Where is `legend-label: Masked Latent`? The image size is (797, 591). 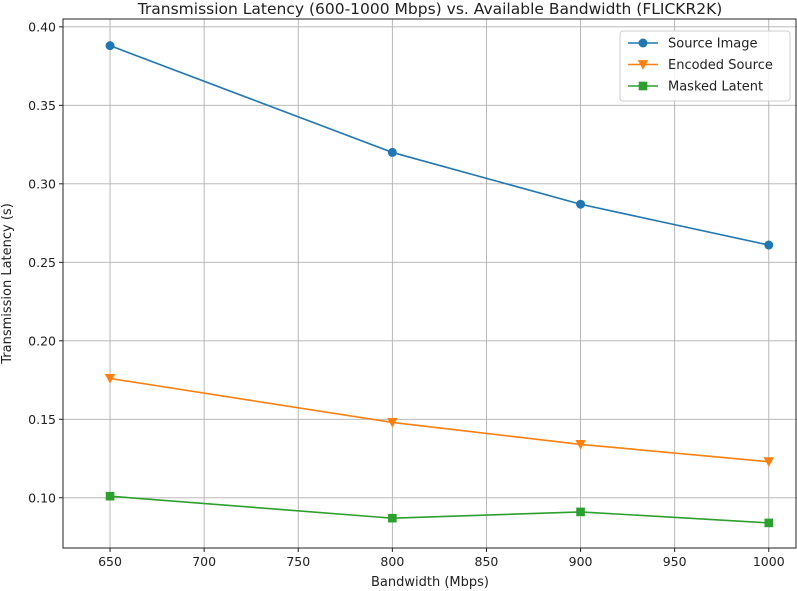 legend-label: Masked Latent is located at coordinates (715, 87).